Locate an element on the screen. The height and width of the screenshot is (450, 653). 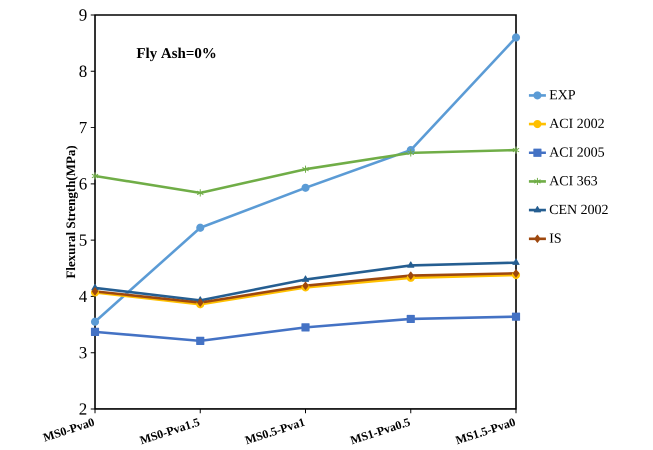
legend-label: CEN 2002 is located at coordinates (579, 209).